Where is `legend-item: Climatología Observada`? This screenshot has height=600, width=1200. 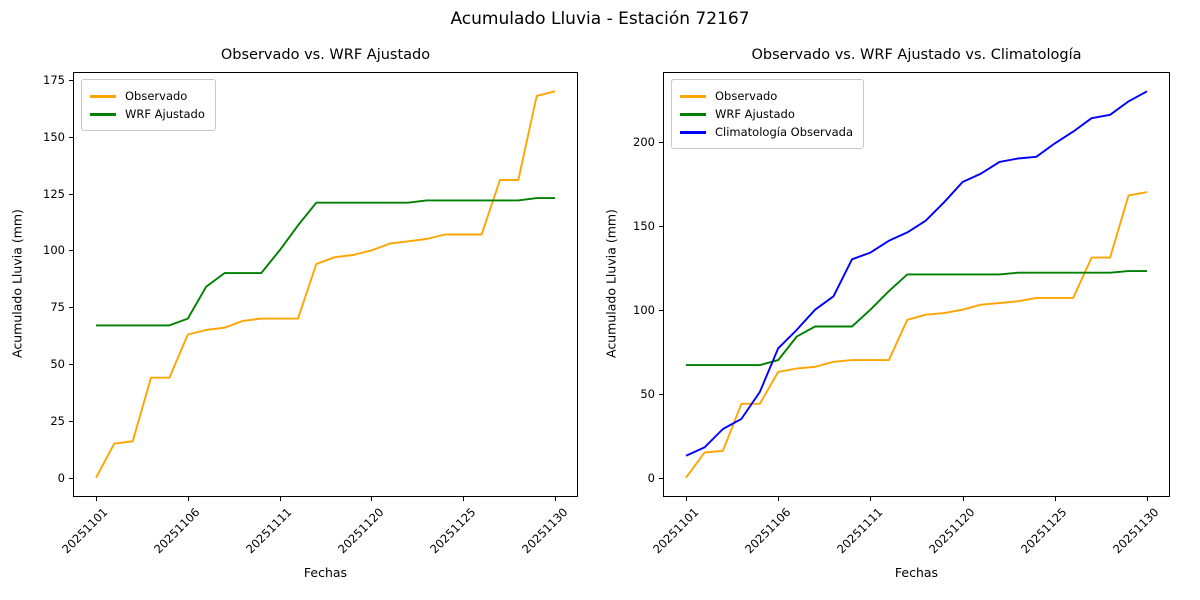 legend-item: Climatología Observada is located at coordinates (766, 132).